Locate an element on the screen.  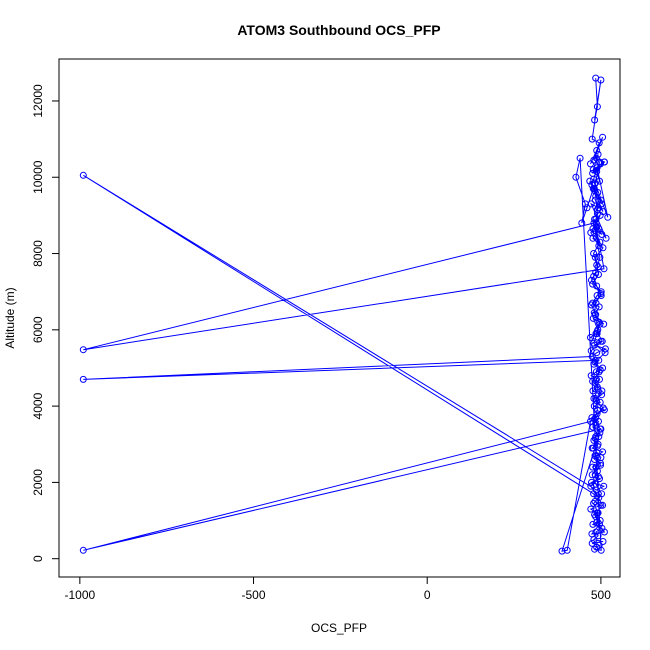
y-tick-label: 4000 is located at coordinates (38, 405).